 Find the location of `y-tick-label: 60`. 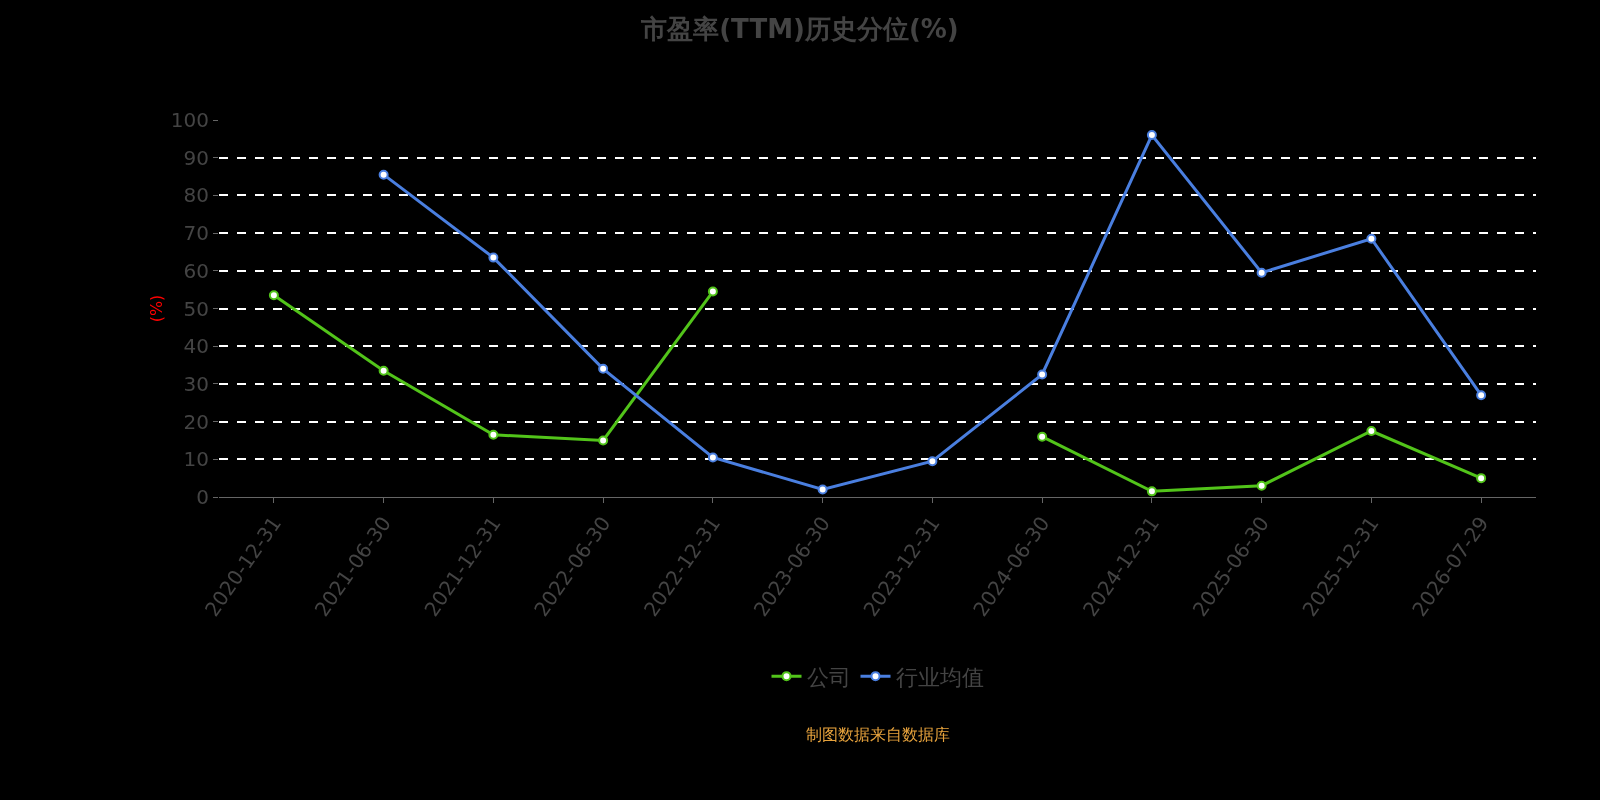

y-tick-label: 60 is located at coordinates (196, 270).